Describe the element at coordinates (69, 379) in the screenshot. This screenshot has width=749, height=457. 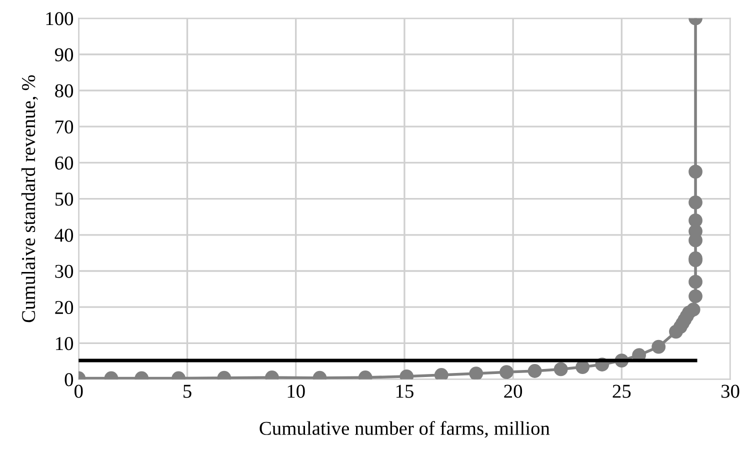
I see `y-tick-label: 0` at that location.